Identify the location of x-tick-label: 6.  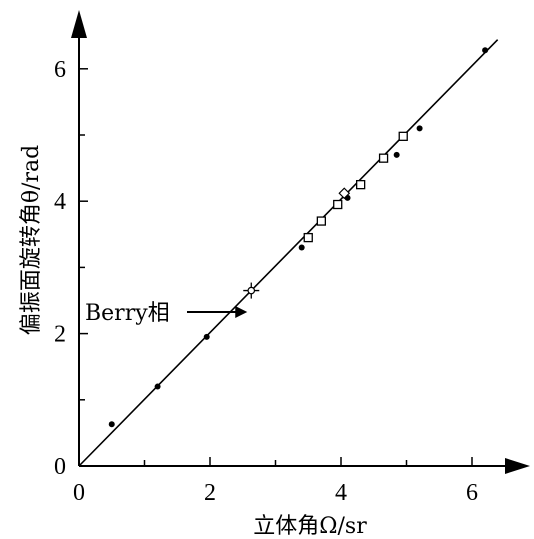
(472, 493).